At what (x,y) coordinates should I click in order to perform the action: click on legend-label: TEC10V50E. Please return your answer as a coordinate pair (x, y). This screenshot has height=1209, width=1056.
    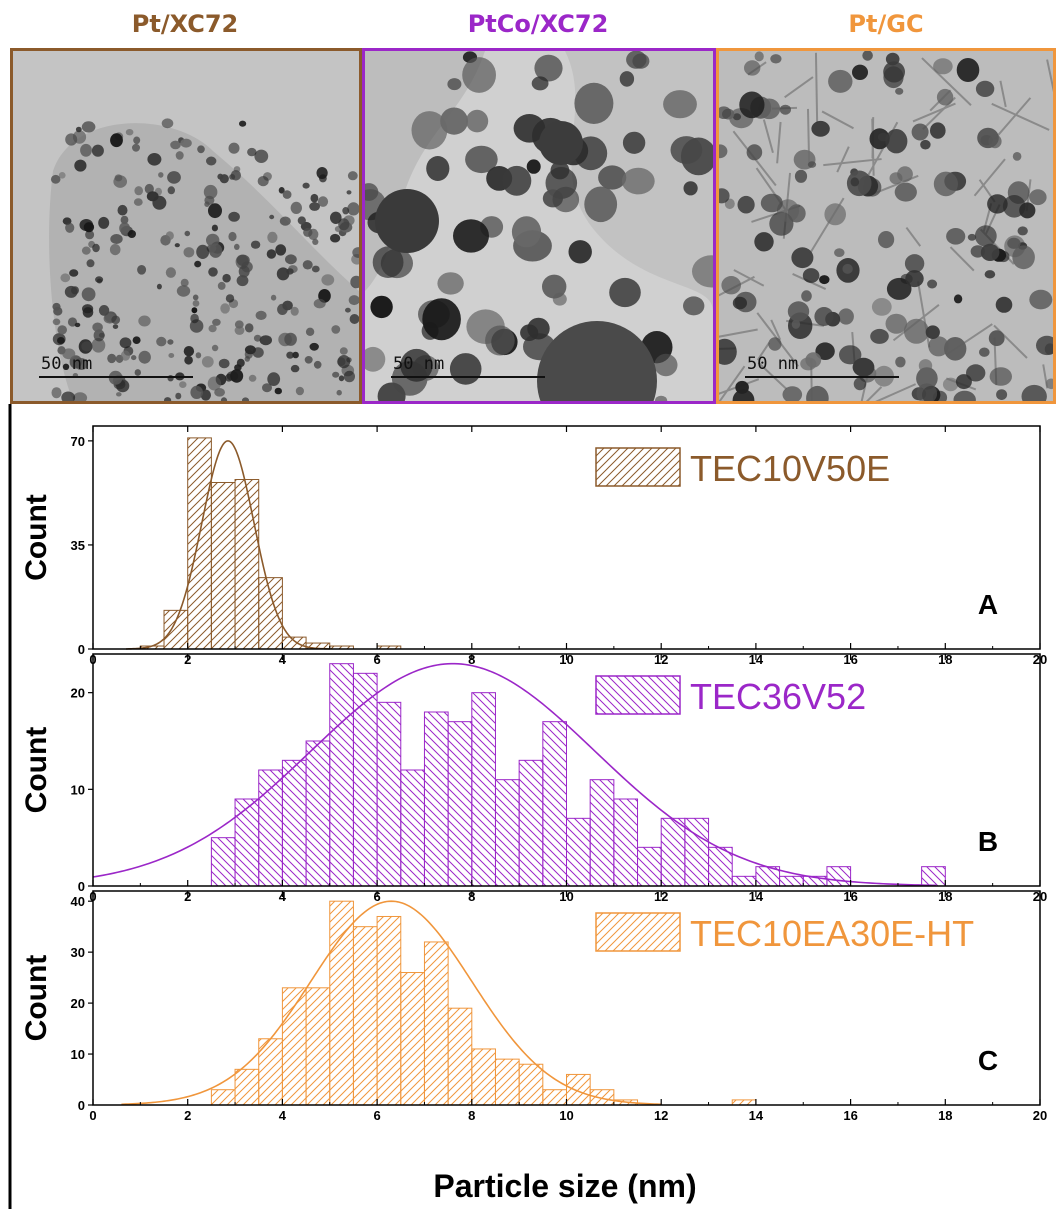
    Looking at the image, I should click on (790, 468).